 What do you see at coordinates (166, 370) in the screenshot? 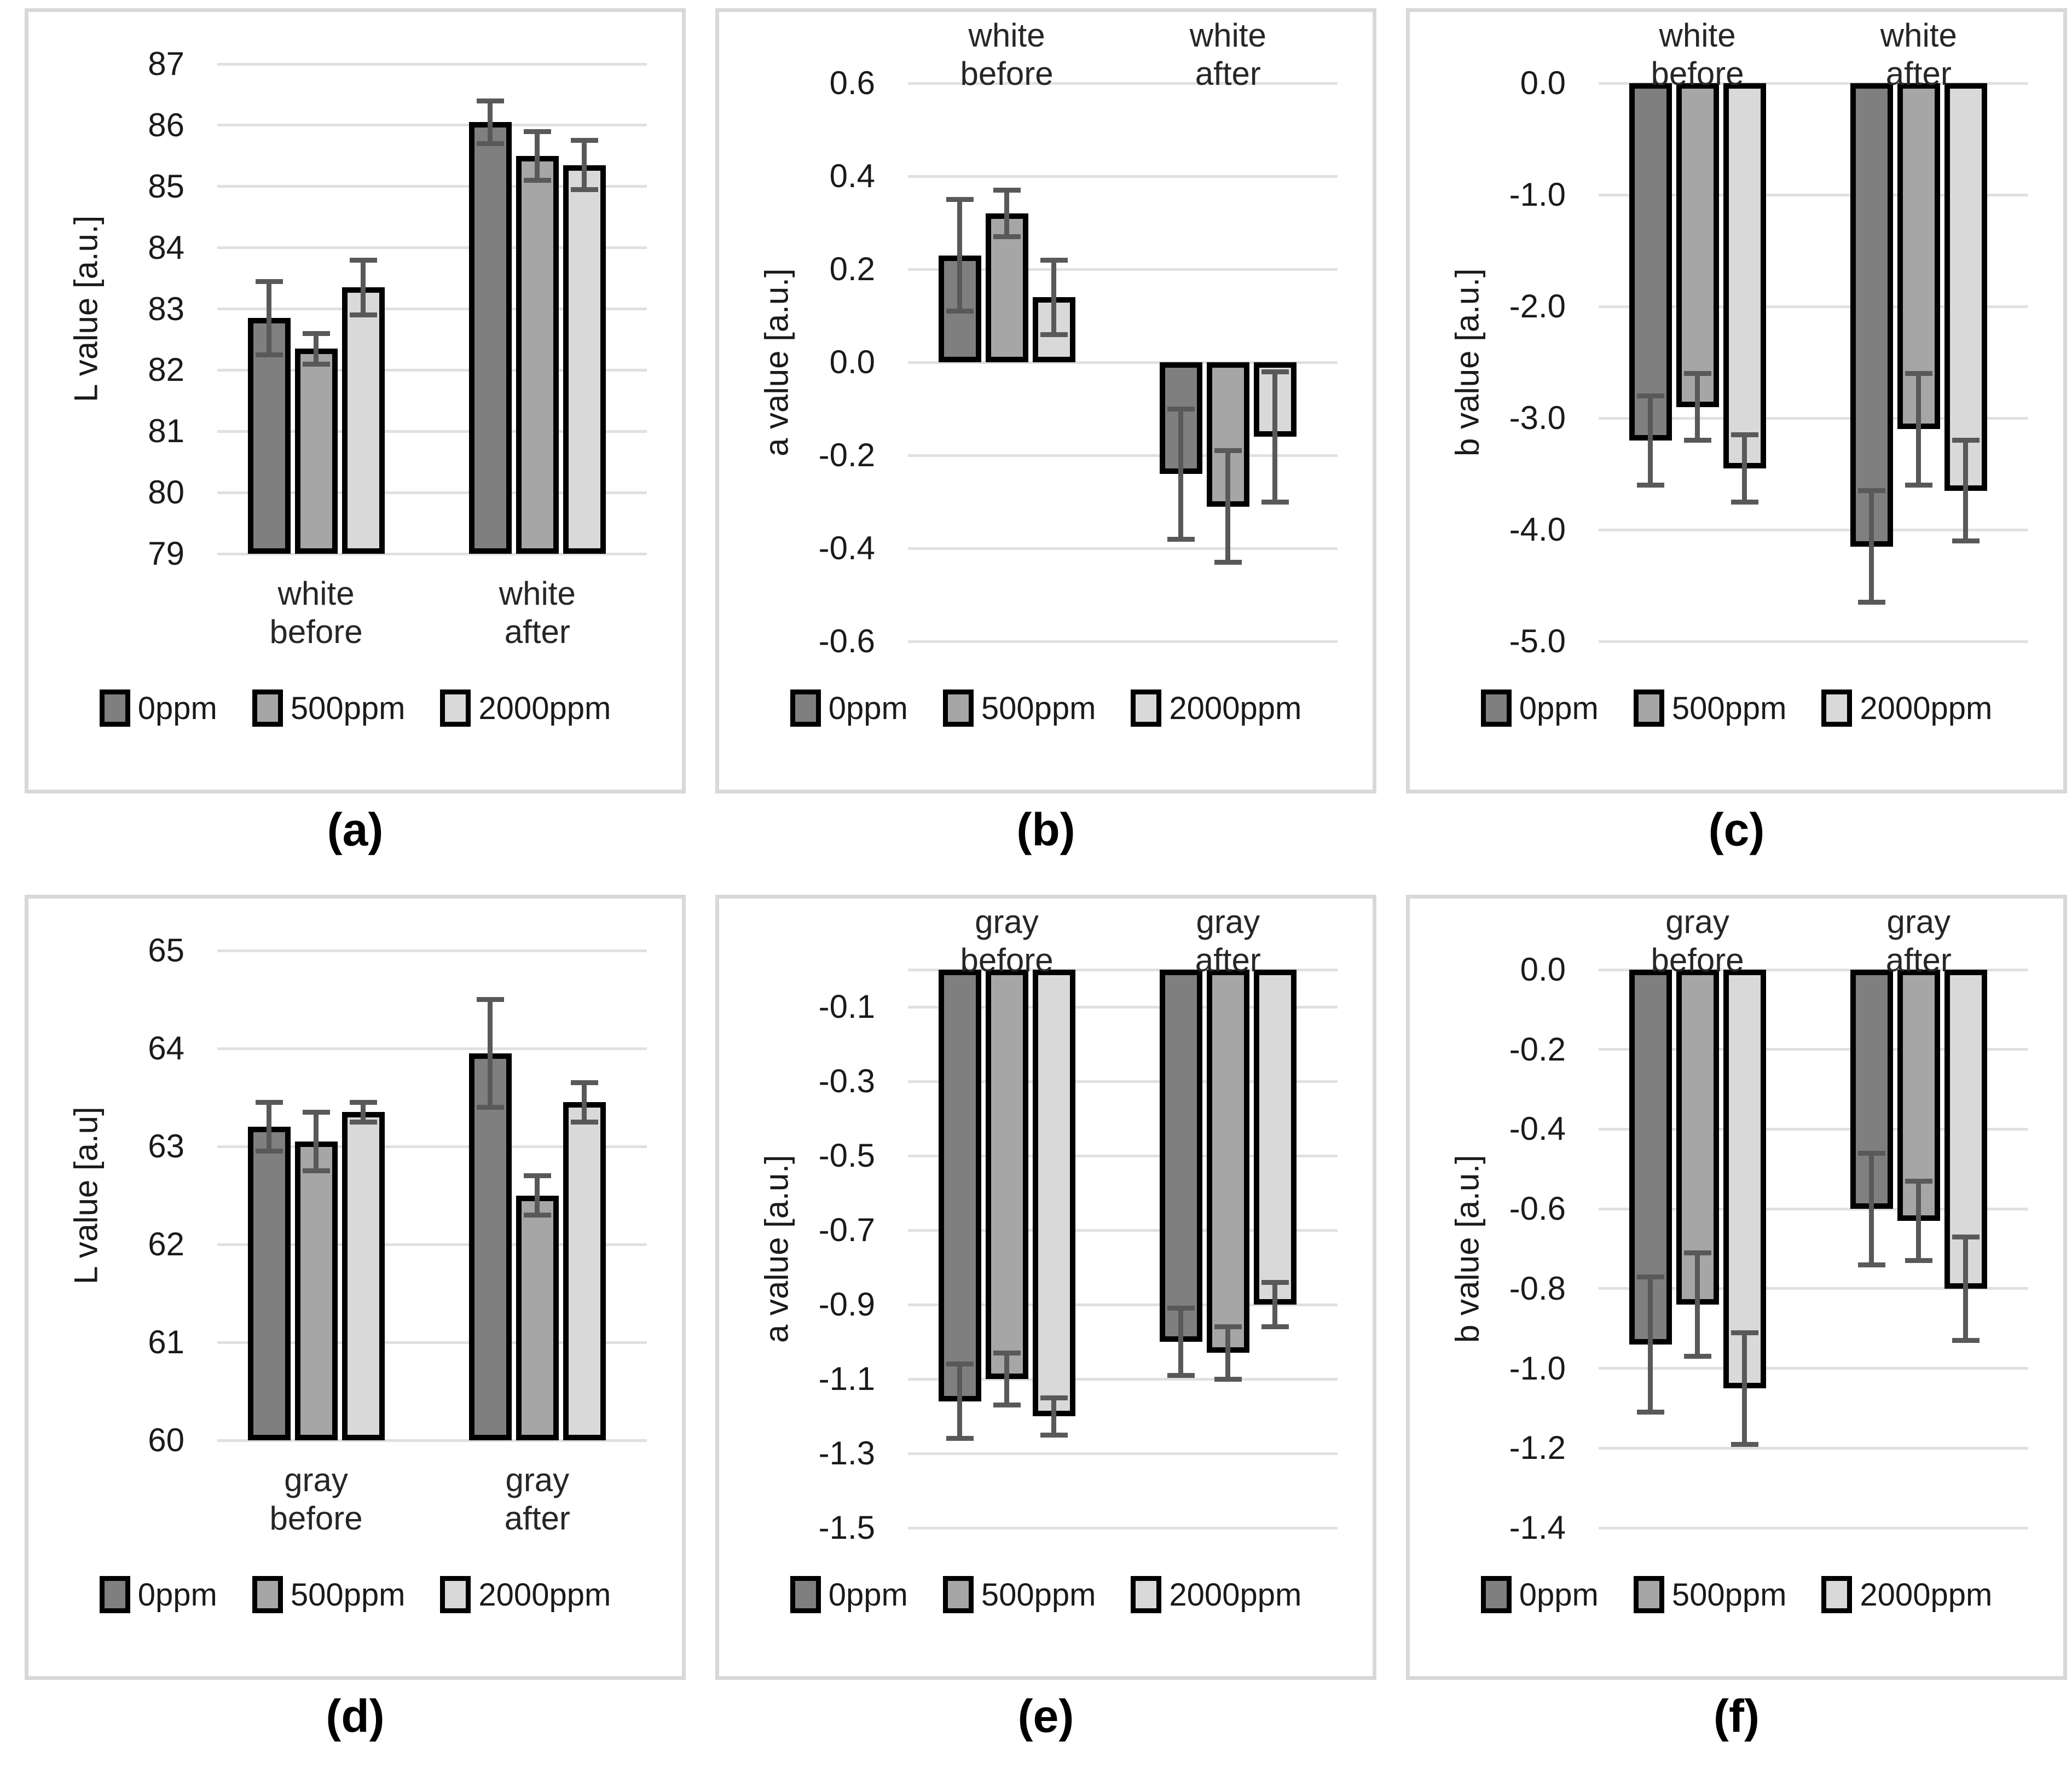
I see `y-tick-label: 82` at bounding box center [166, 370].